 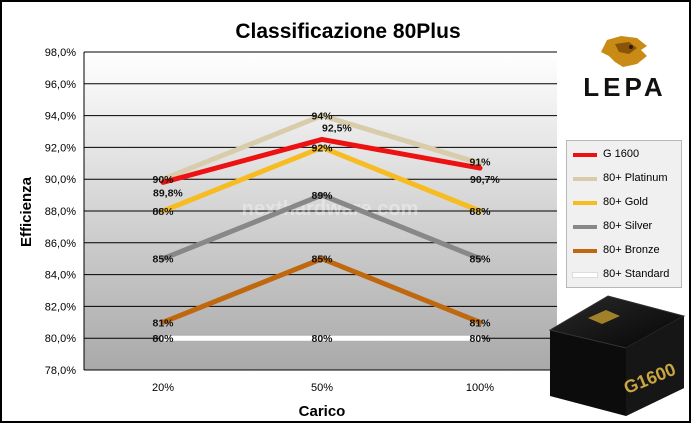 I want to click on data-label: 89%, so click(x=322, y=196).